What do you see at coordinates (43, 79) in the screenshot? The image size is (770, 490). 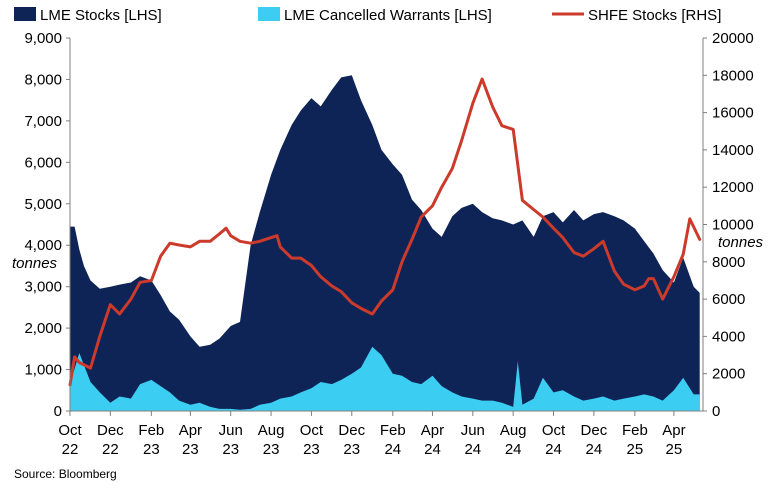 I see `left-tick-label: 8,000` at bounding box center [43, 79].